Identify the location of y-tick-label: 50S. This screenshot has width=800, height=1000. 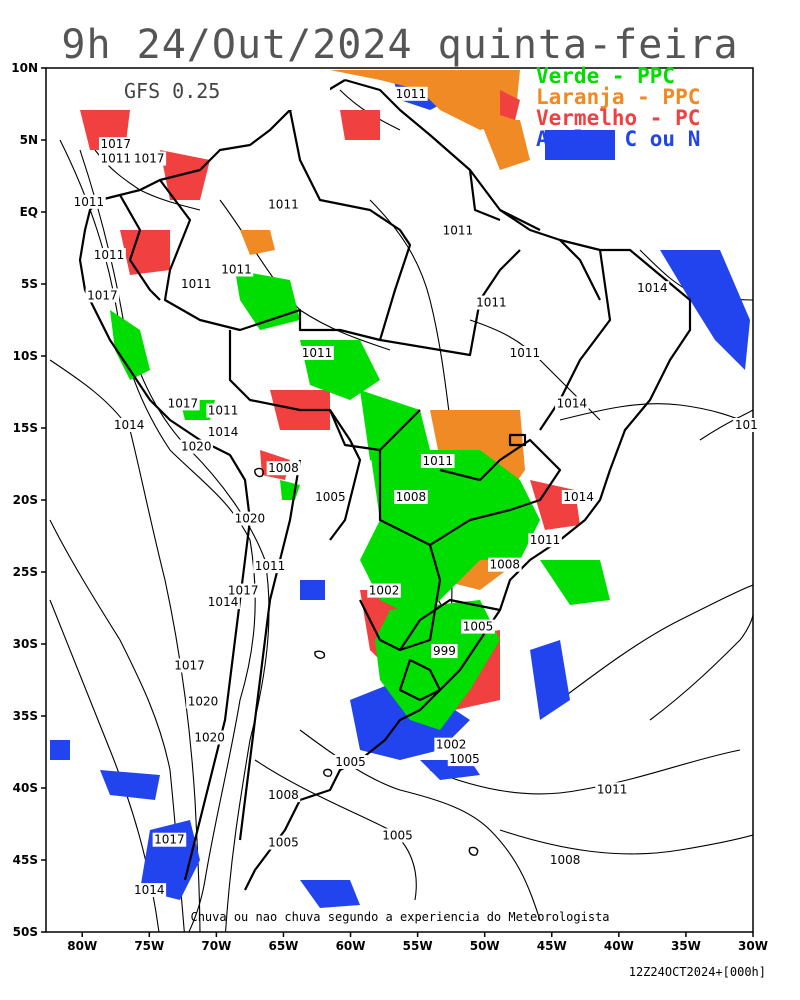
(25, 932).